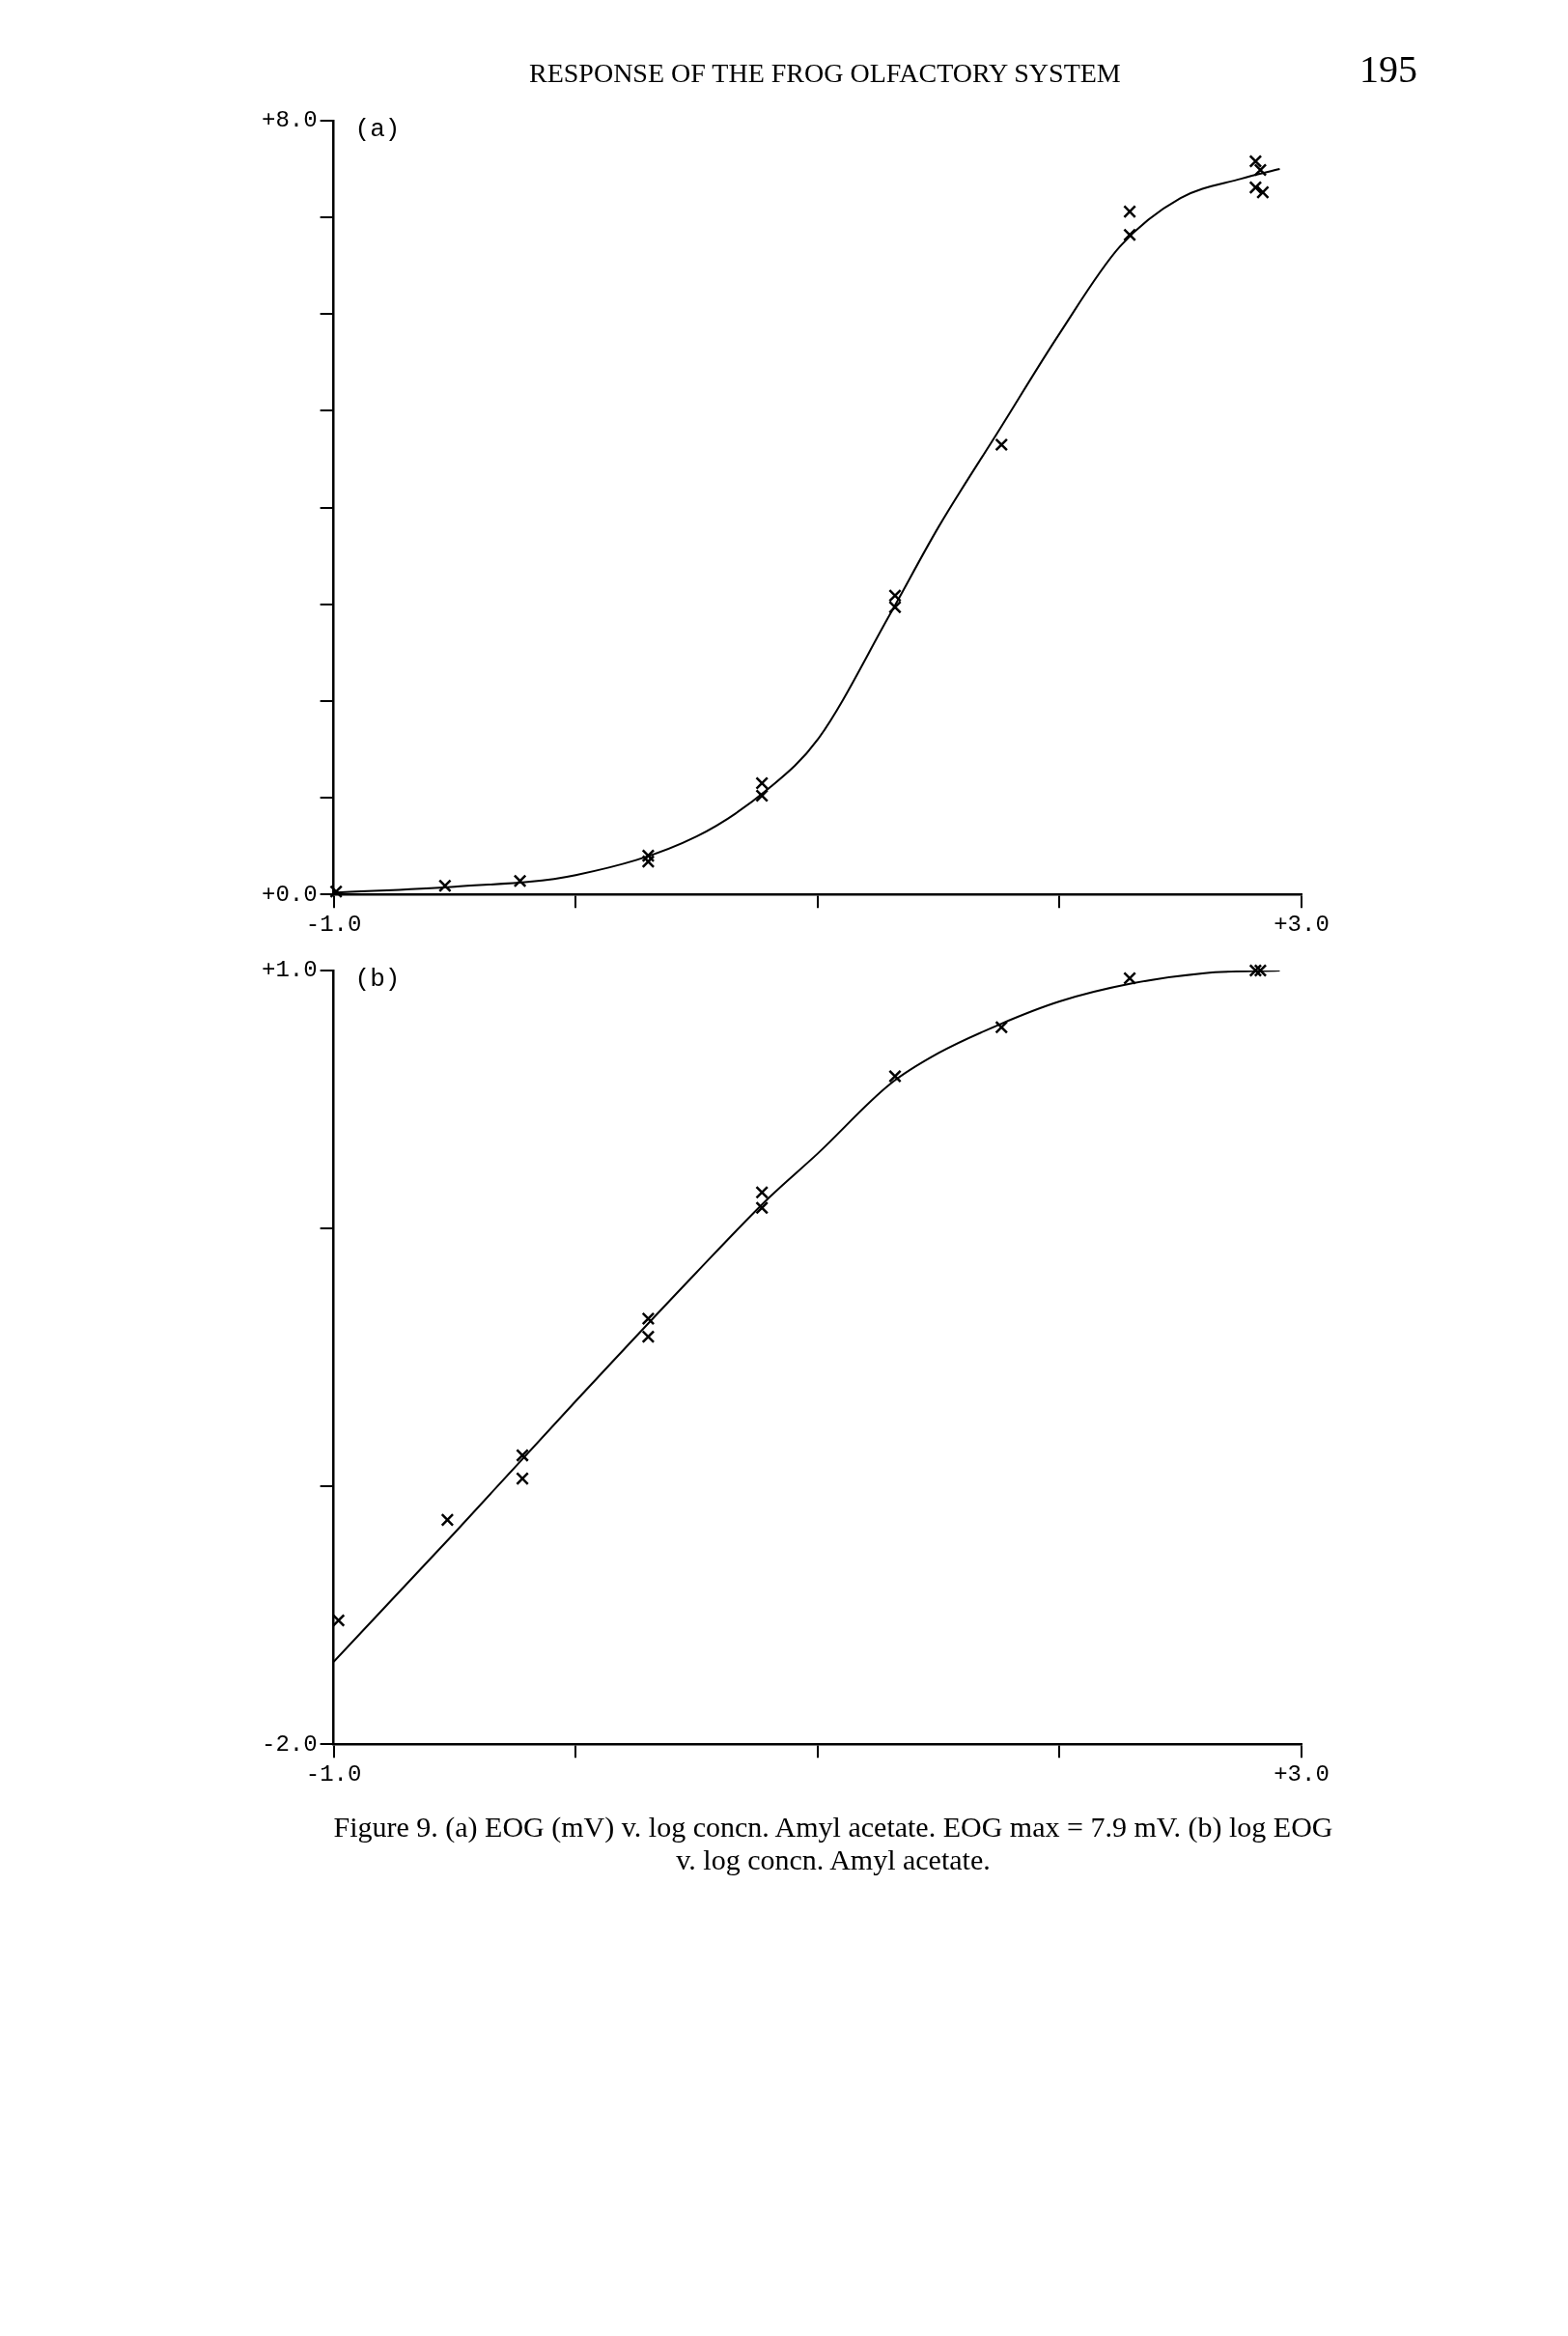 The image size is (1568, 2336). Describe the element at coordinates (1388, 69) in the screenshot. I see `text: 195` at that location.